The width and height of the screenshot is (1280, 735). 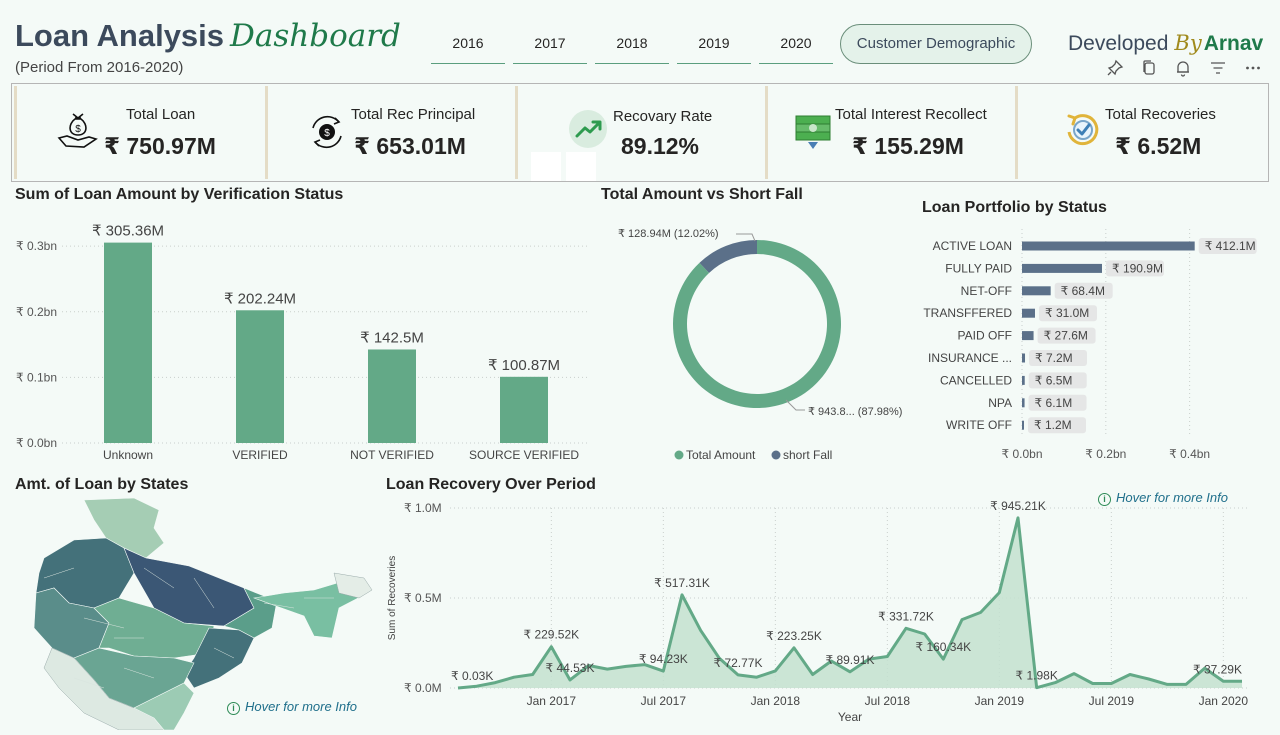 I want to click on x-tick-label: ₹ 0.4bn, so click(x=1189, y=454).